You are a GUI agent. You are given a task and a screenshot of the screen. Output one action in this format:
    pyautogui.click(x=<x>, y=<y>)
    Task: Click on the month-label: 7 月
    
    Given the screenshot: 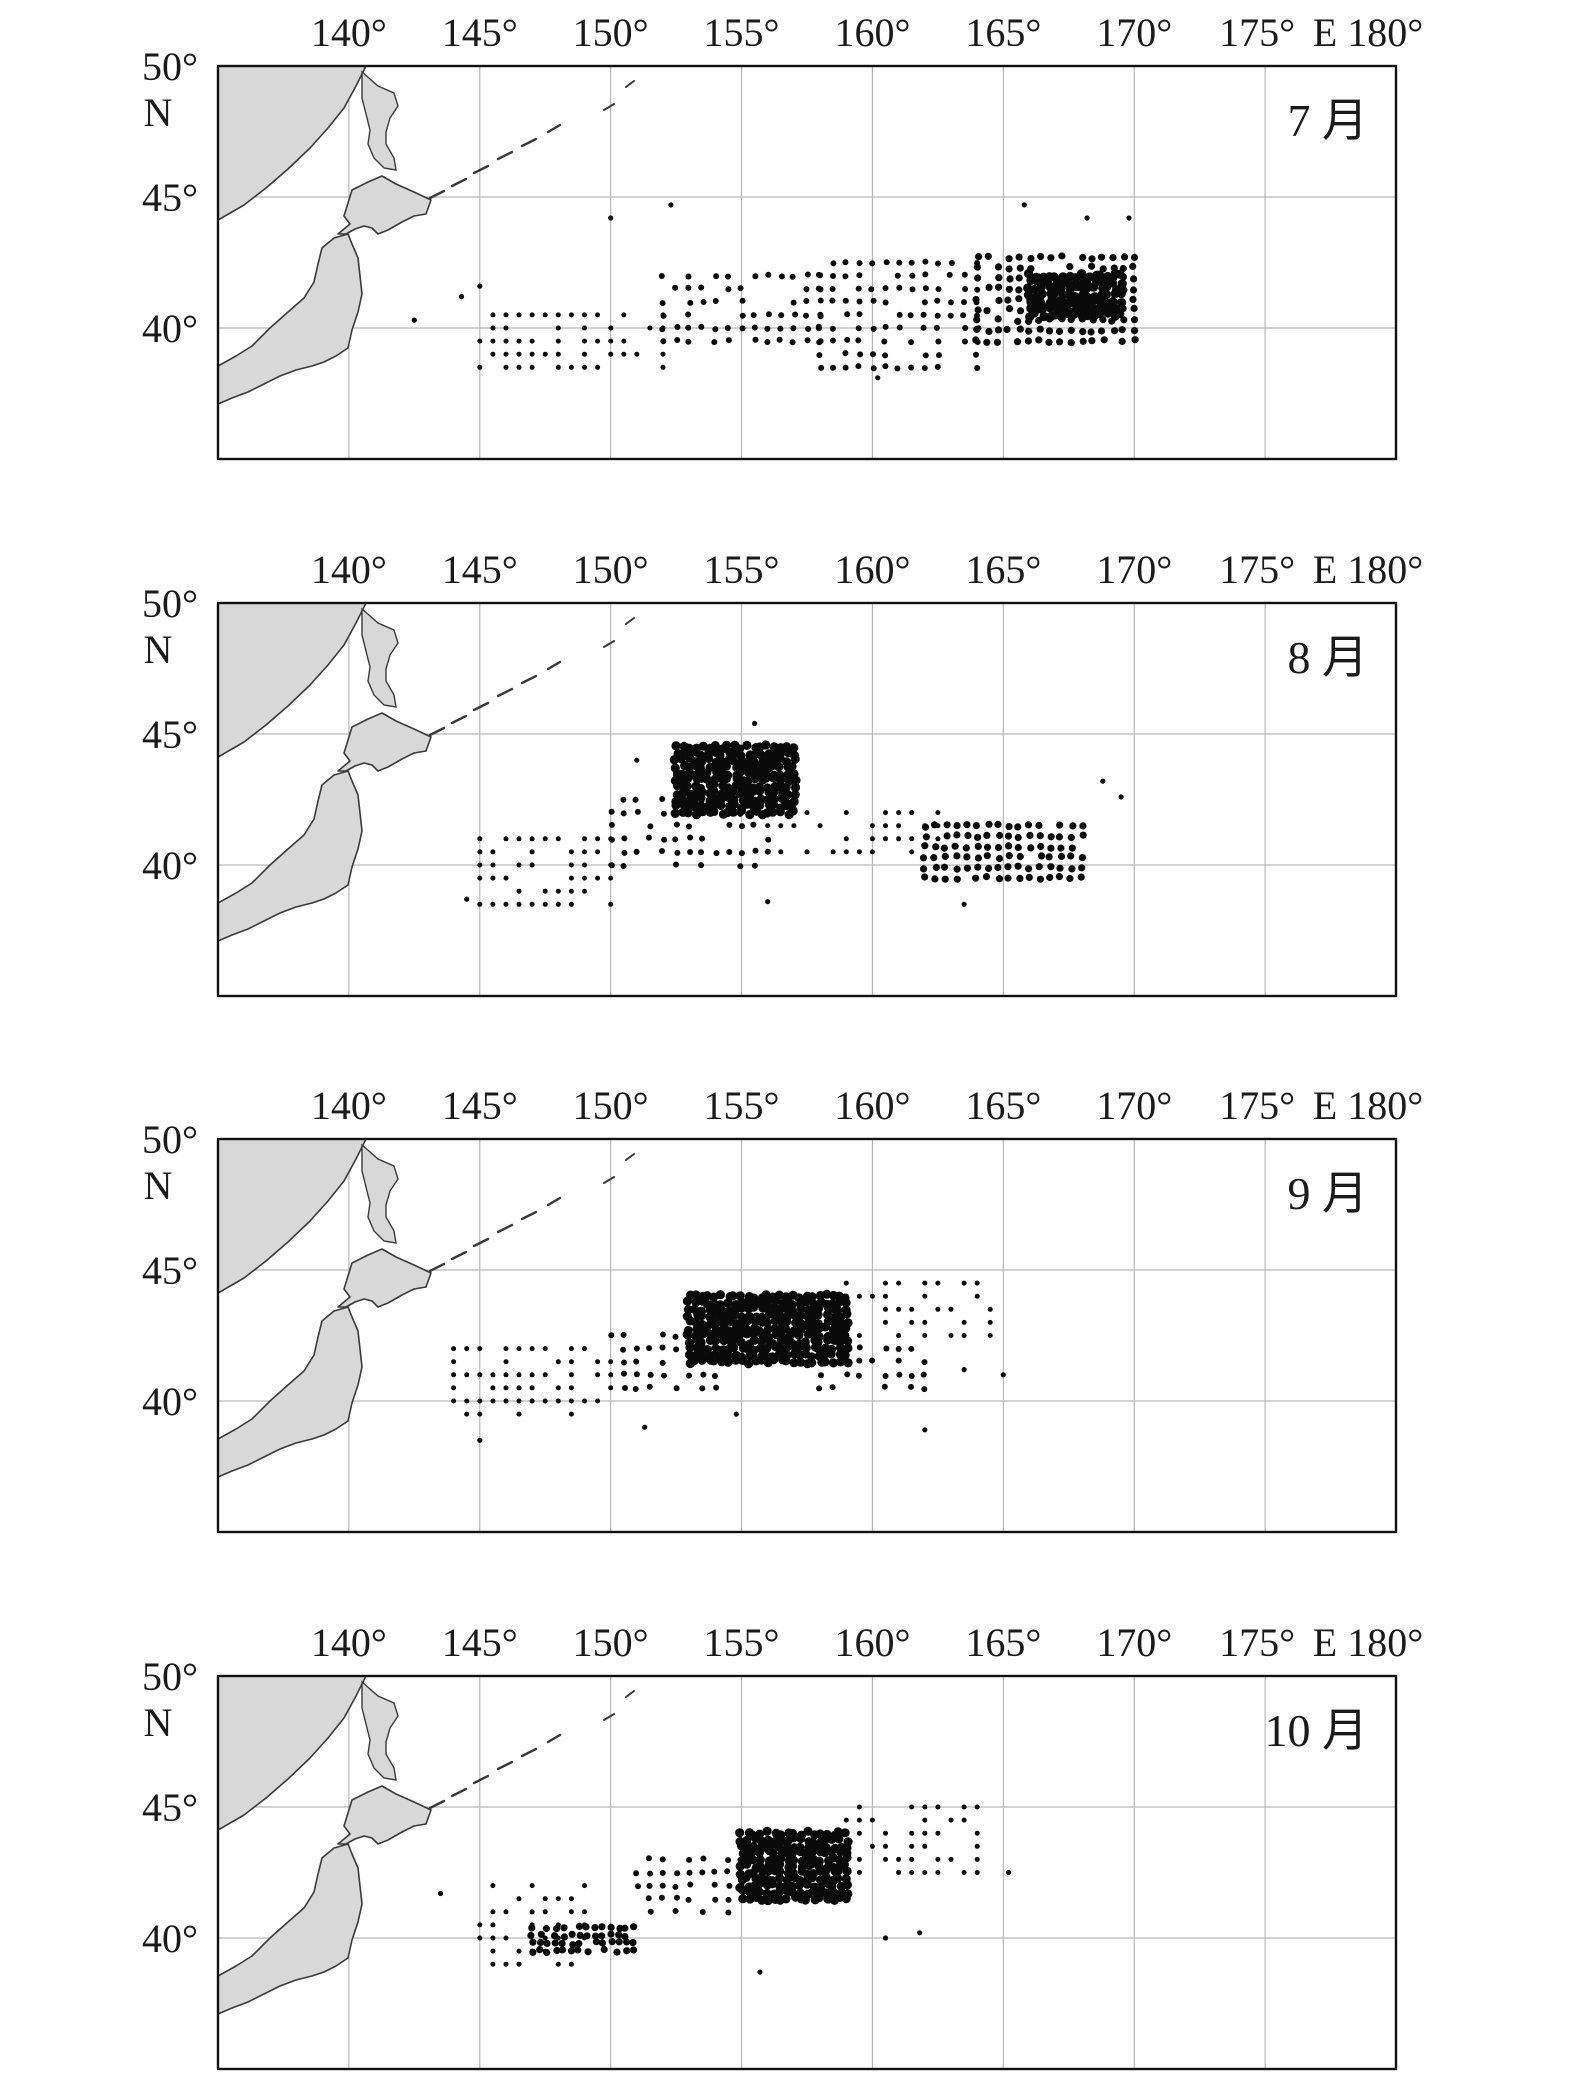 What is the action you would take?
    pyautogui.click(x=1328, y=120)
    